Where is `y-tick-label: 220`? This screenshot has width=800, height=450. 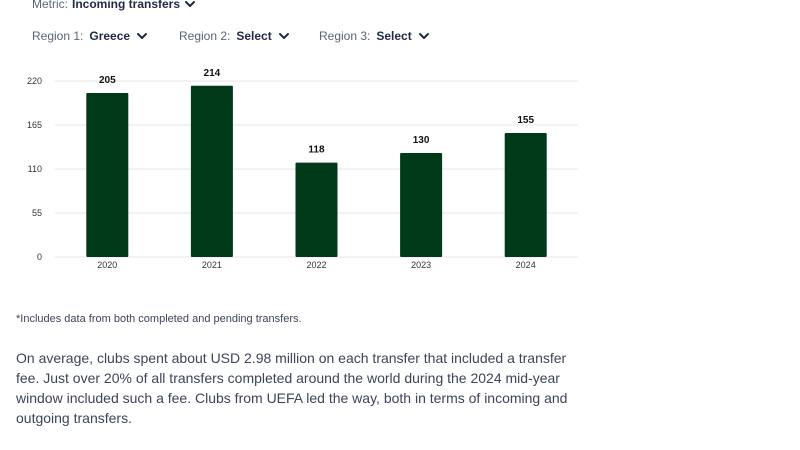 y-tick-label: 220 is located at coordinates (34, 81).